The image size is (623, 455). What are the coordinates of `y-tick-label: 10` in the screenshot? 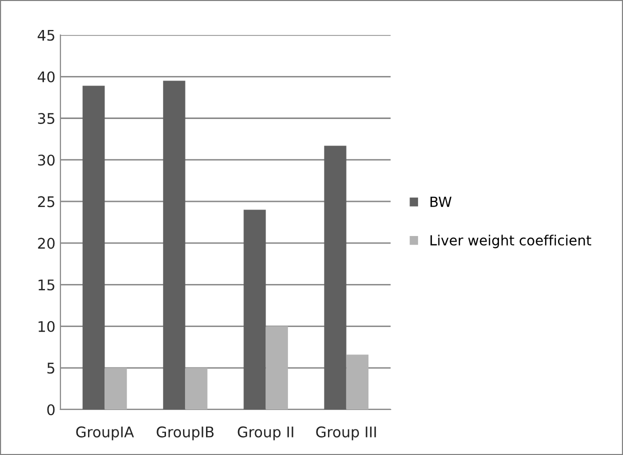 It's located at (46, 326).